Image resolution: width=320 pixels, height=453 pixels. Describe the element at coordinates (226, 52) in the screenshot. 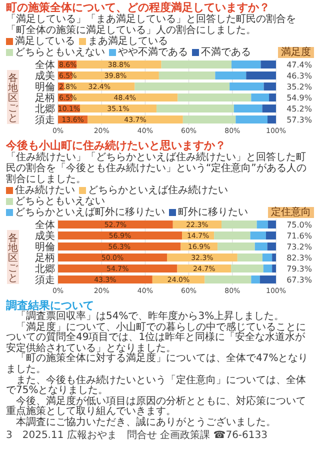

I see `legend-label: 不満である` at that location.